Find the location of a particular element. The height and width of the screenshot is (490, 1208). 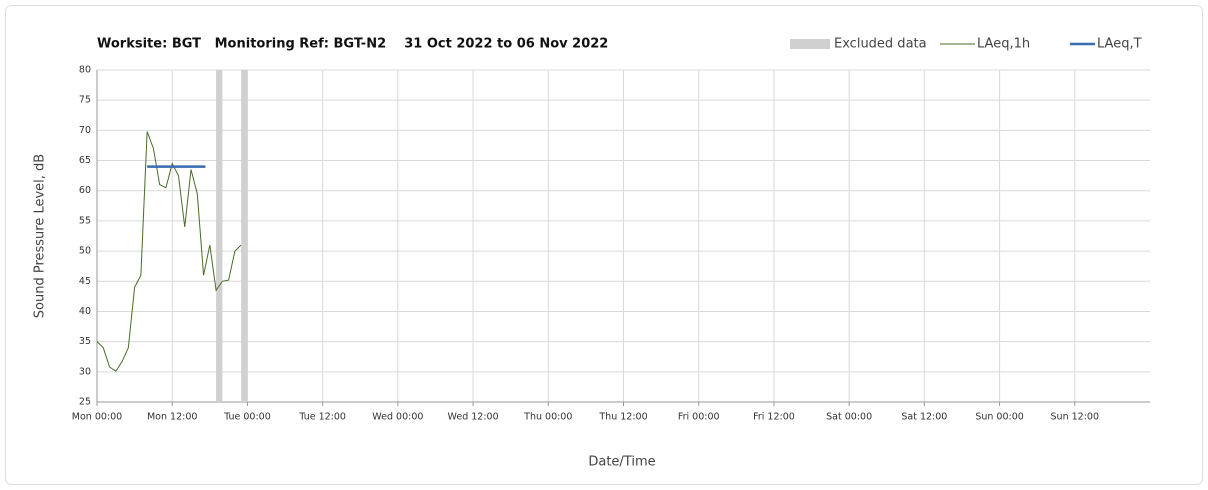

x-tick-label: Fri 00:00 is located at coordinates (699, 417).